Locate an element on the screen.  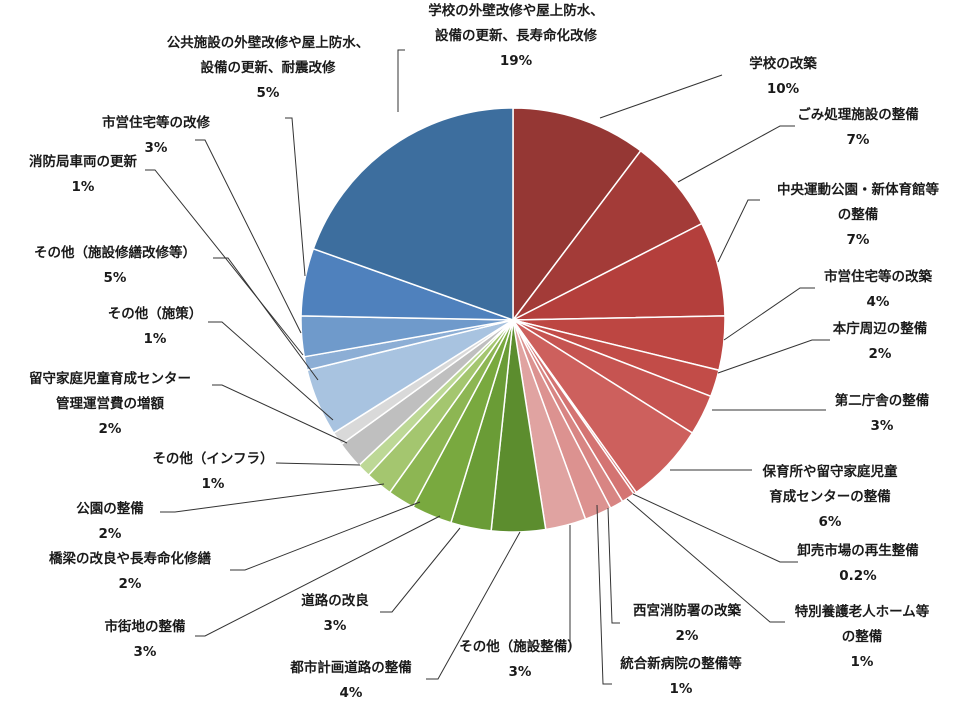
slice-name-label: 学校の外壁改修や屋上防水、 is located at coordinates (516, 10).